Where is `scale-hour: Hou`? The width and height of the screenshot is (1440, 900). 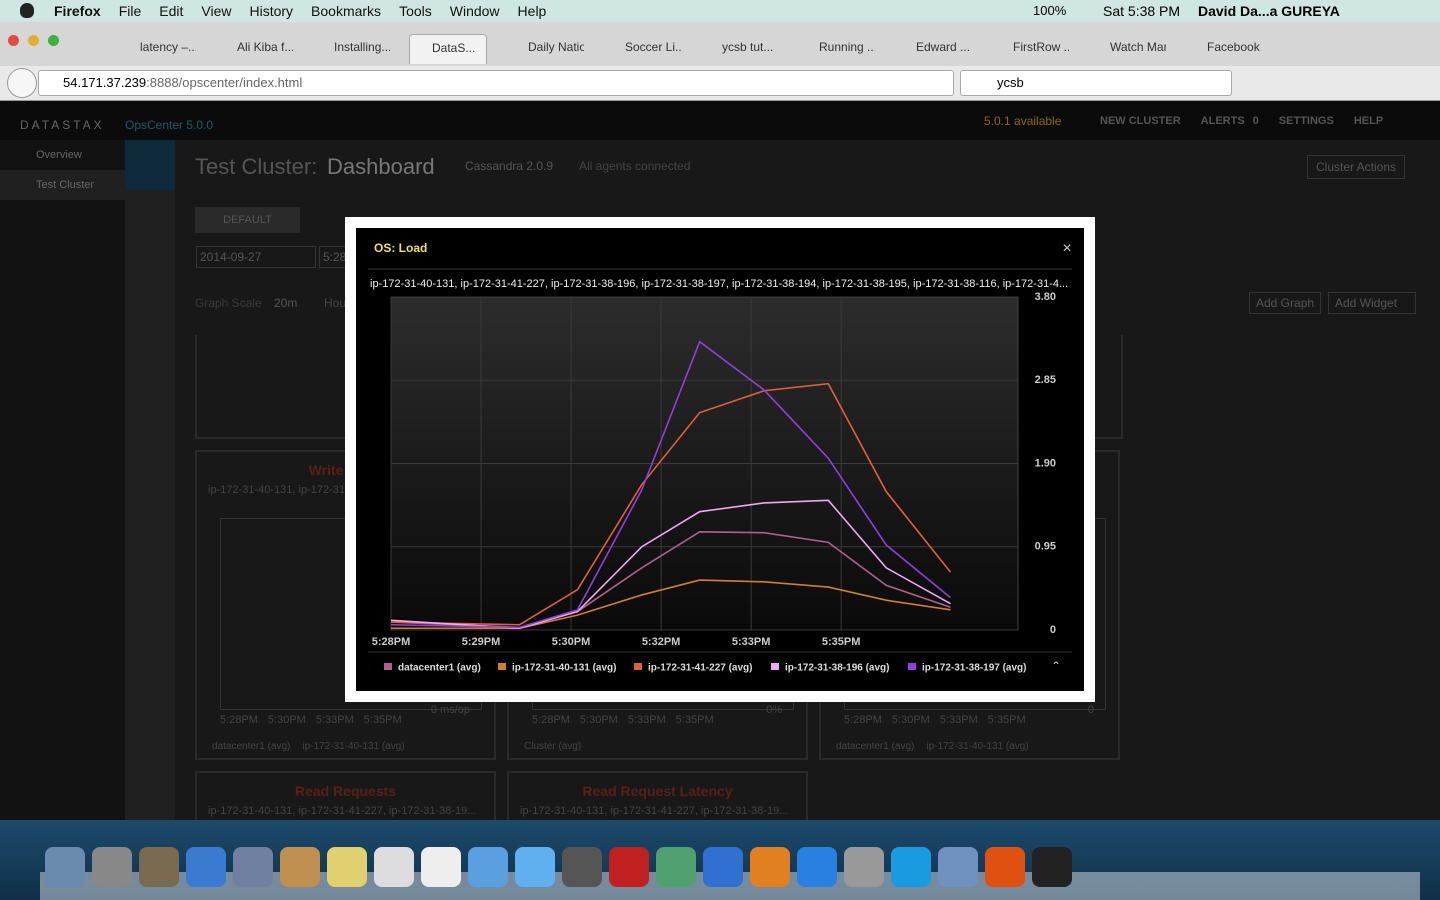 scale-hour: Hou is located at coordinates (335, 303).